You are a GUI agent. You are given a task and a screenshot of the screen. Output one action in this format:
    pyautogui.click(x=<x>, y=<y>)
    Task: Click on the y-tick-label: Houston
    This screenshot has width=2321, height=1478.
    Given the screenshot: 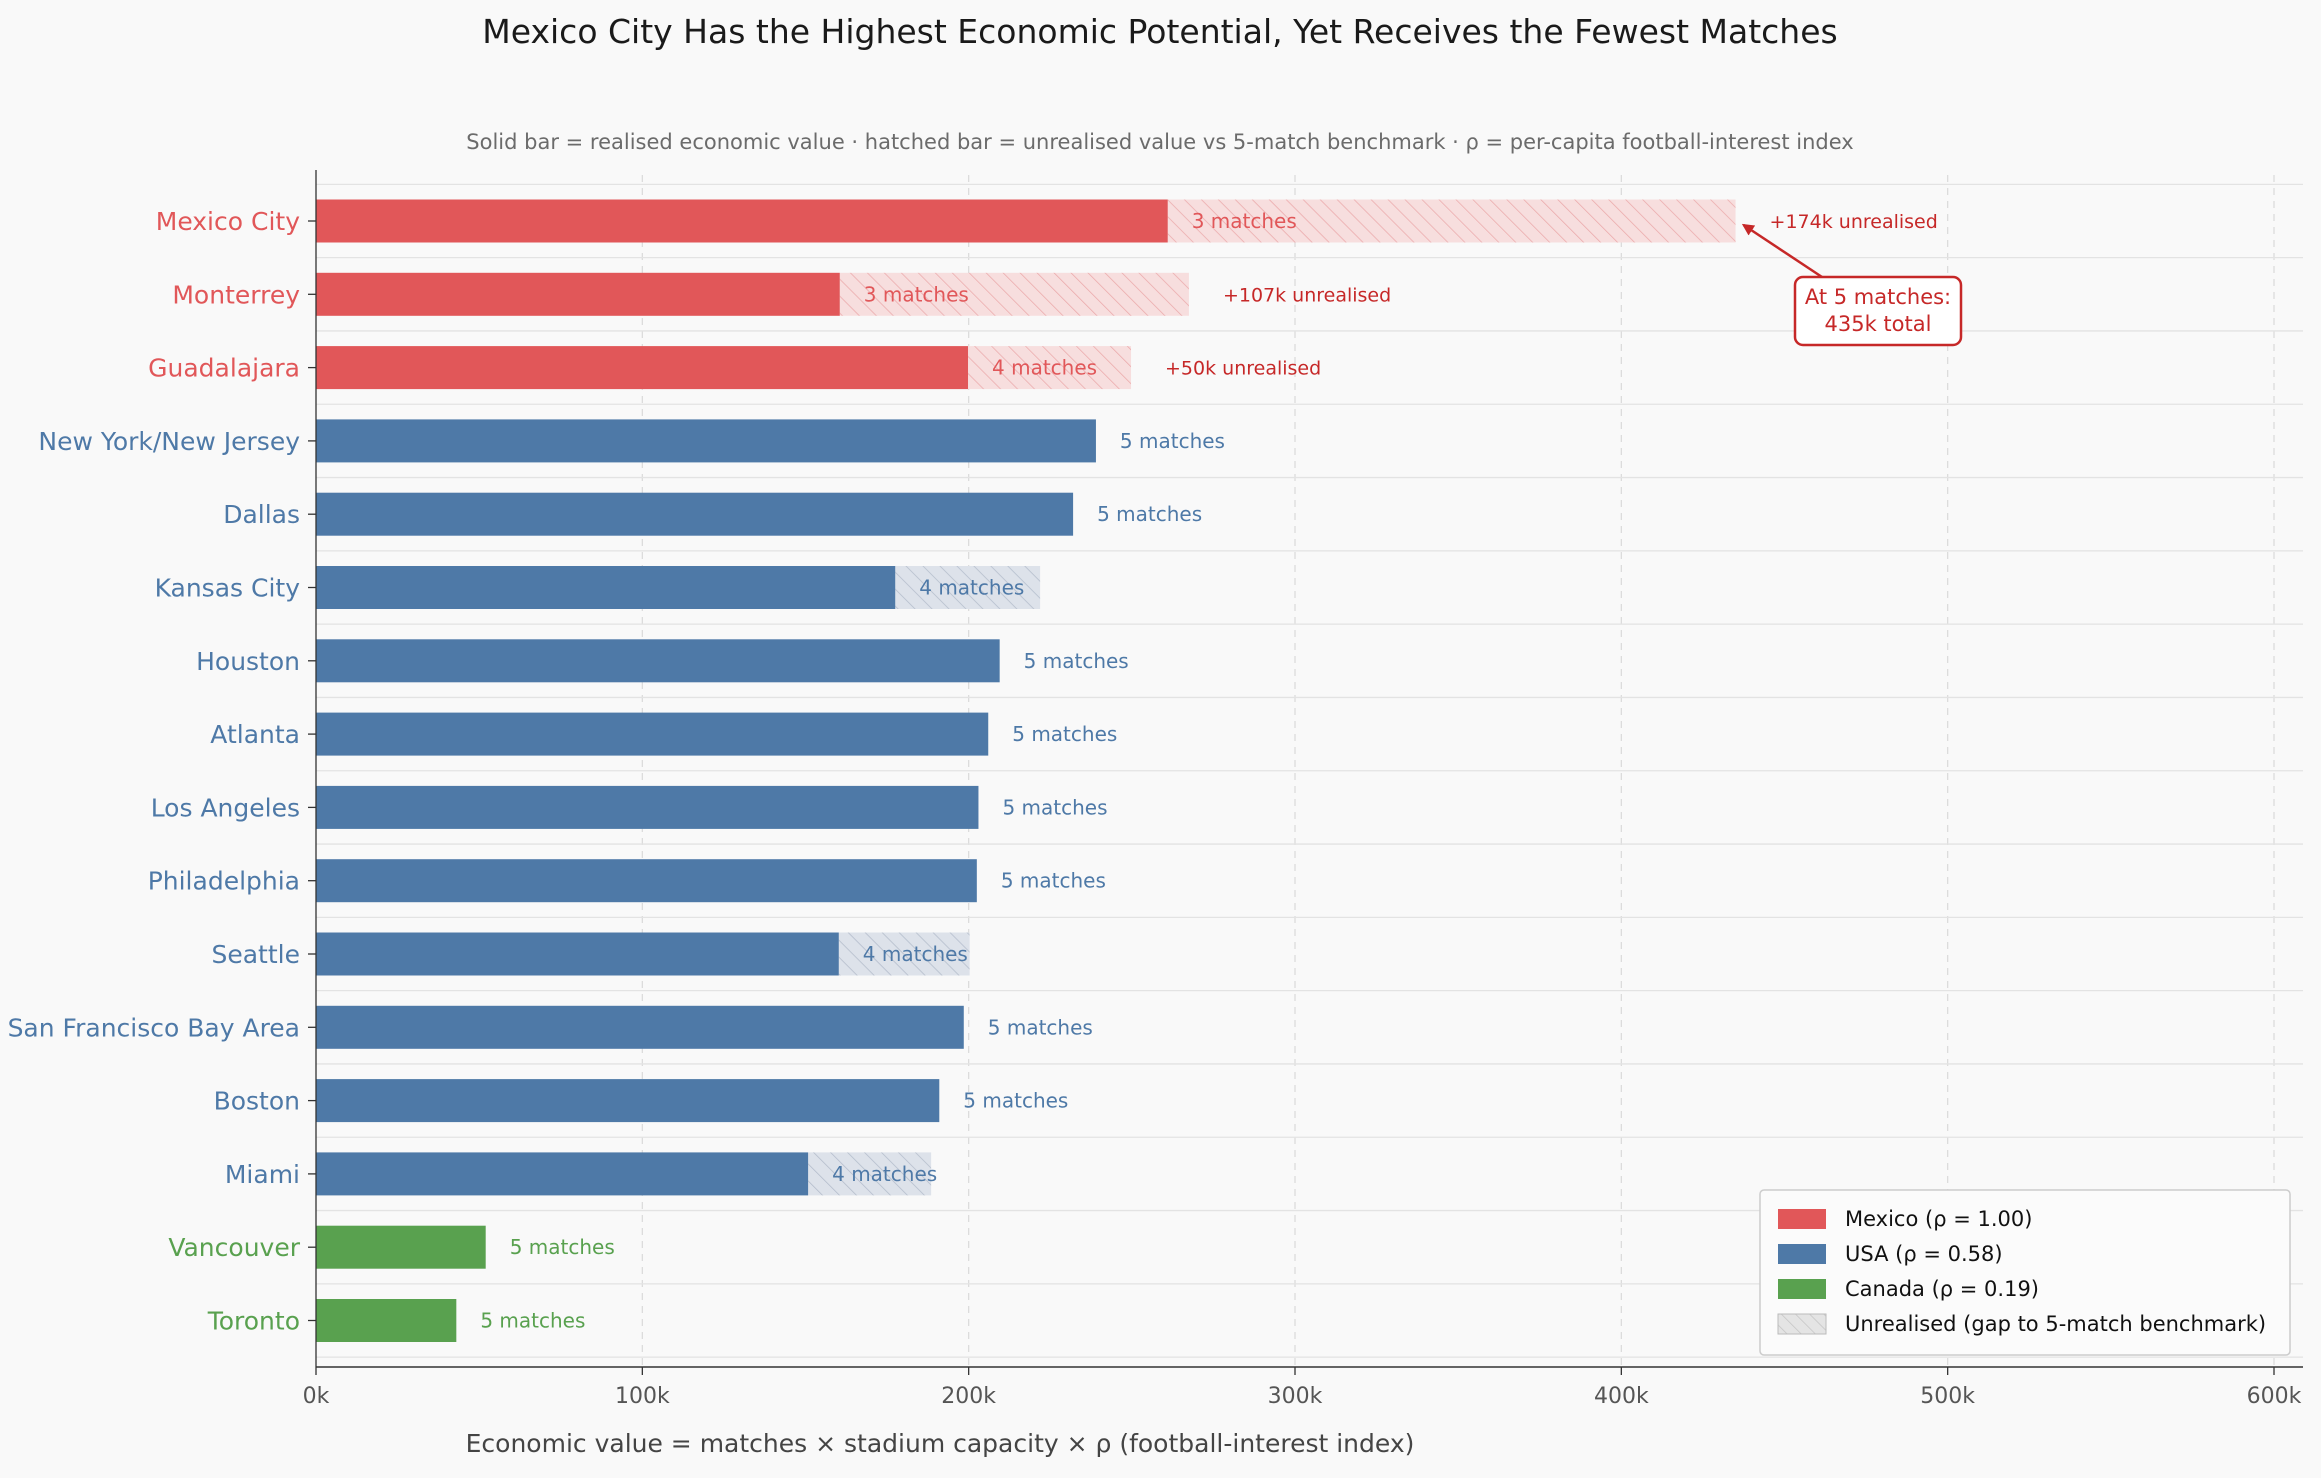 What is the action you would take?
    pyautogui.click(x=248, y=661)
    